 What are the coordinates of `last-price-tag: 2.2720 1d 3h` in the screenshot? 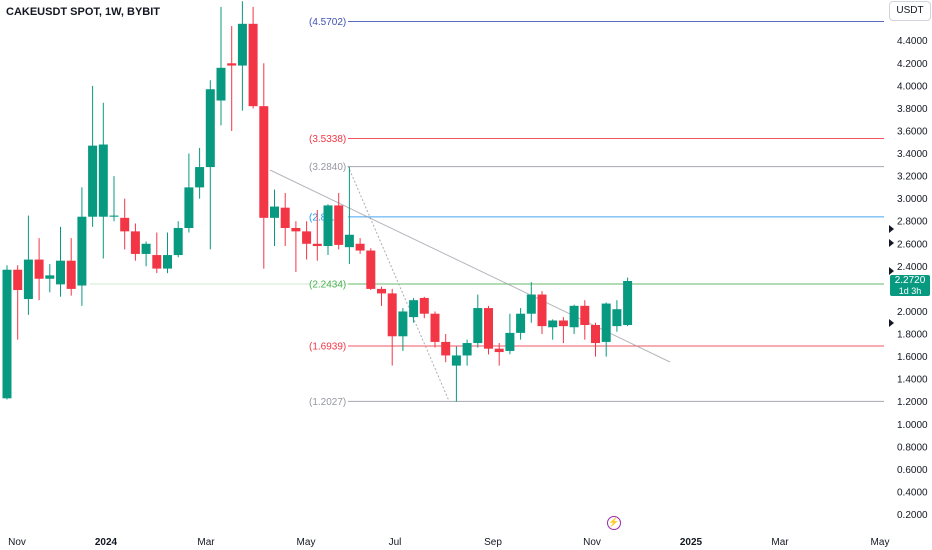 It's located at (910, 285).